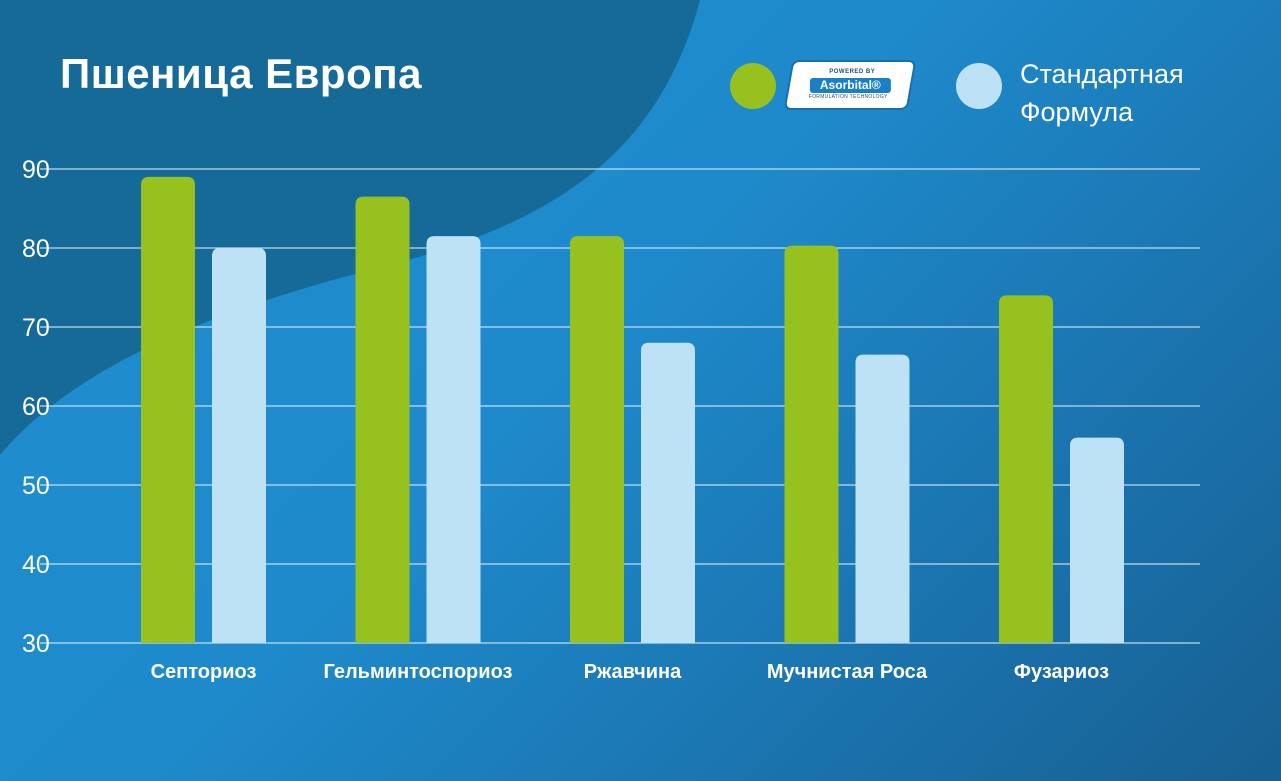 The image size is (1281, 781). I want to click on y-tick-label-60: 60, so click(36, 407).